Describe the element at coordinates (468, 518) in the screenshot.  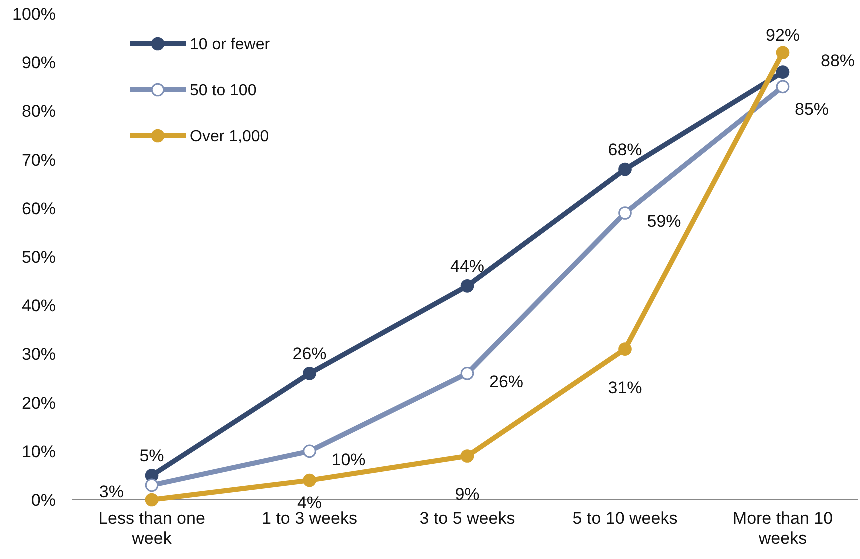
I see `x-tick-label: 3 to 5 weeks` at that location.